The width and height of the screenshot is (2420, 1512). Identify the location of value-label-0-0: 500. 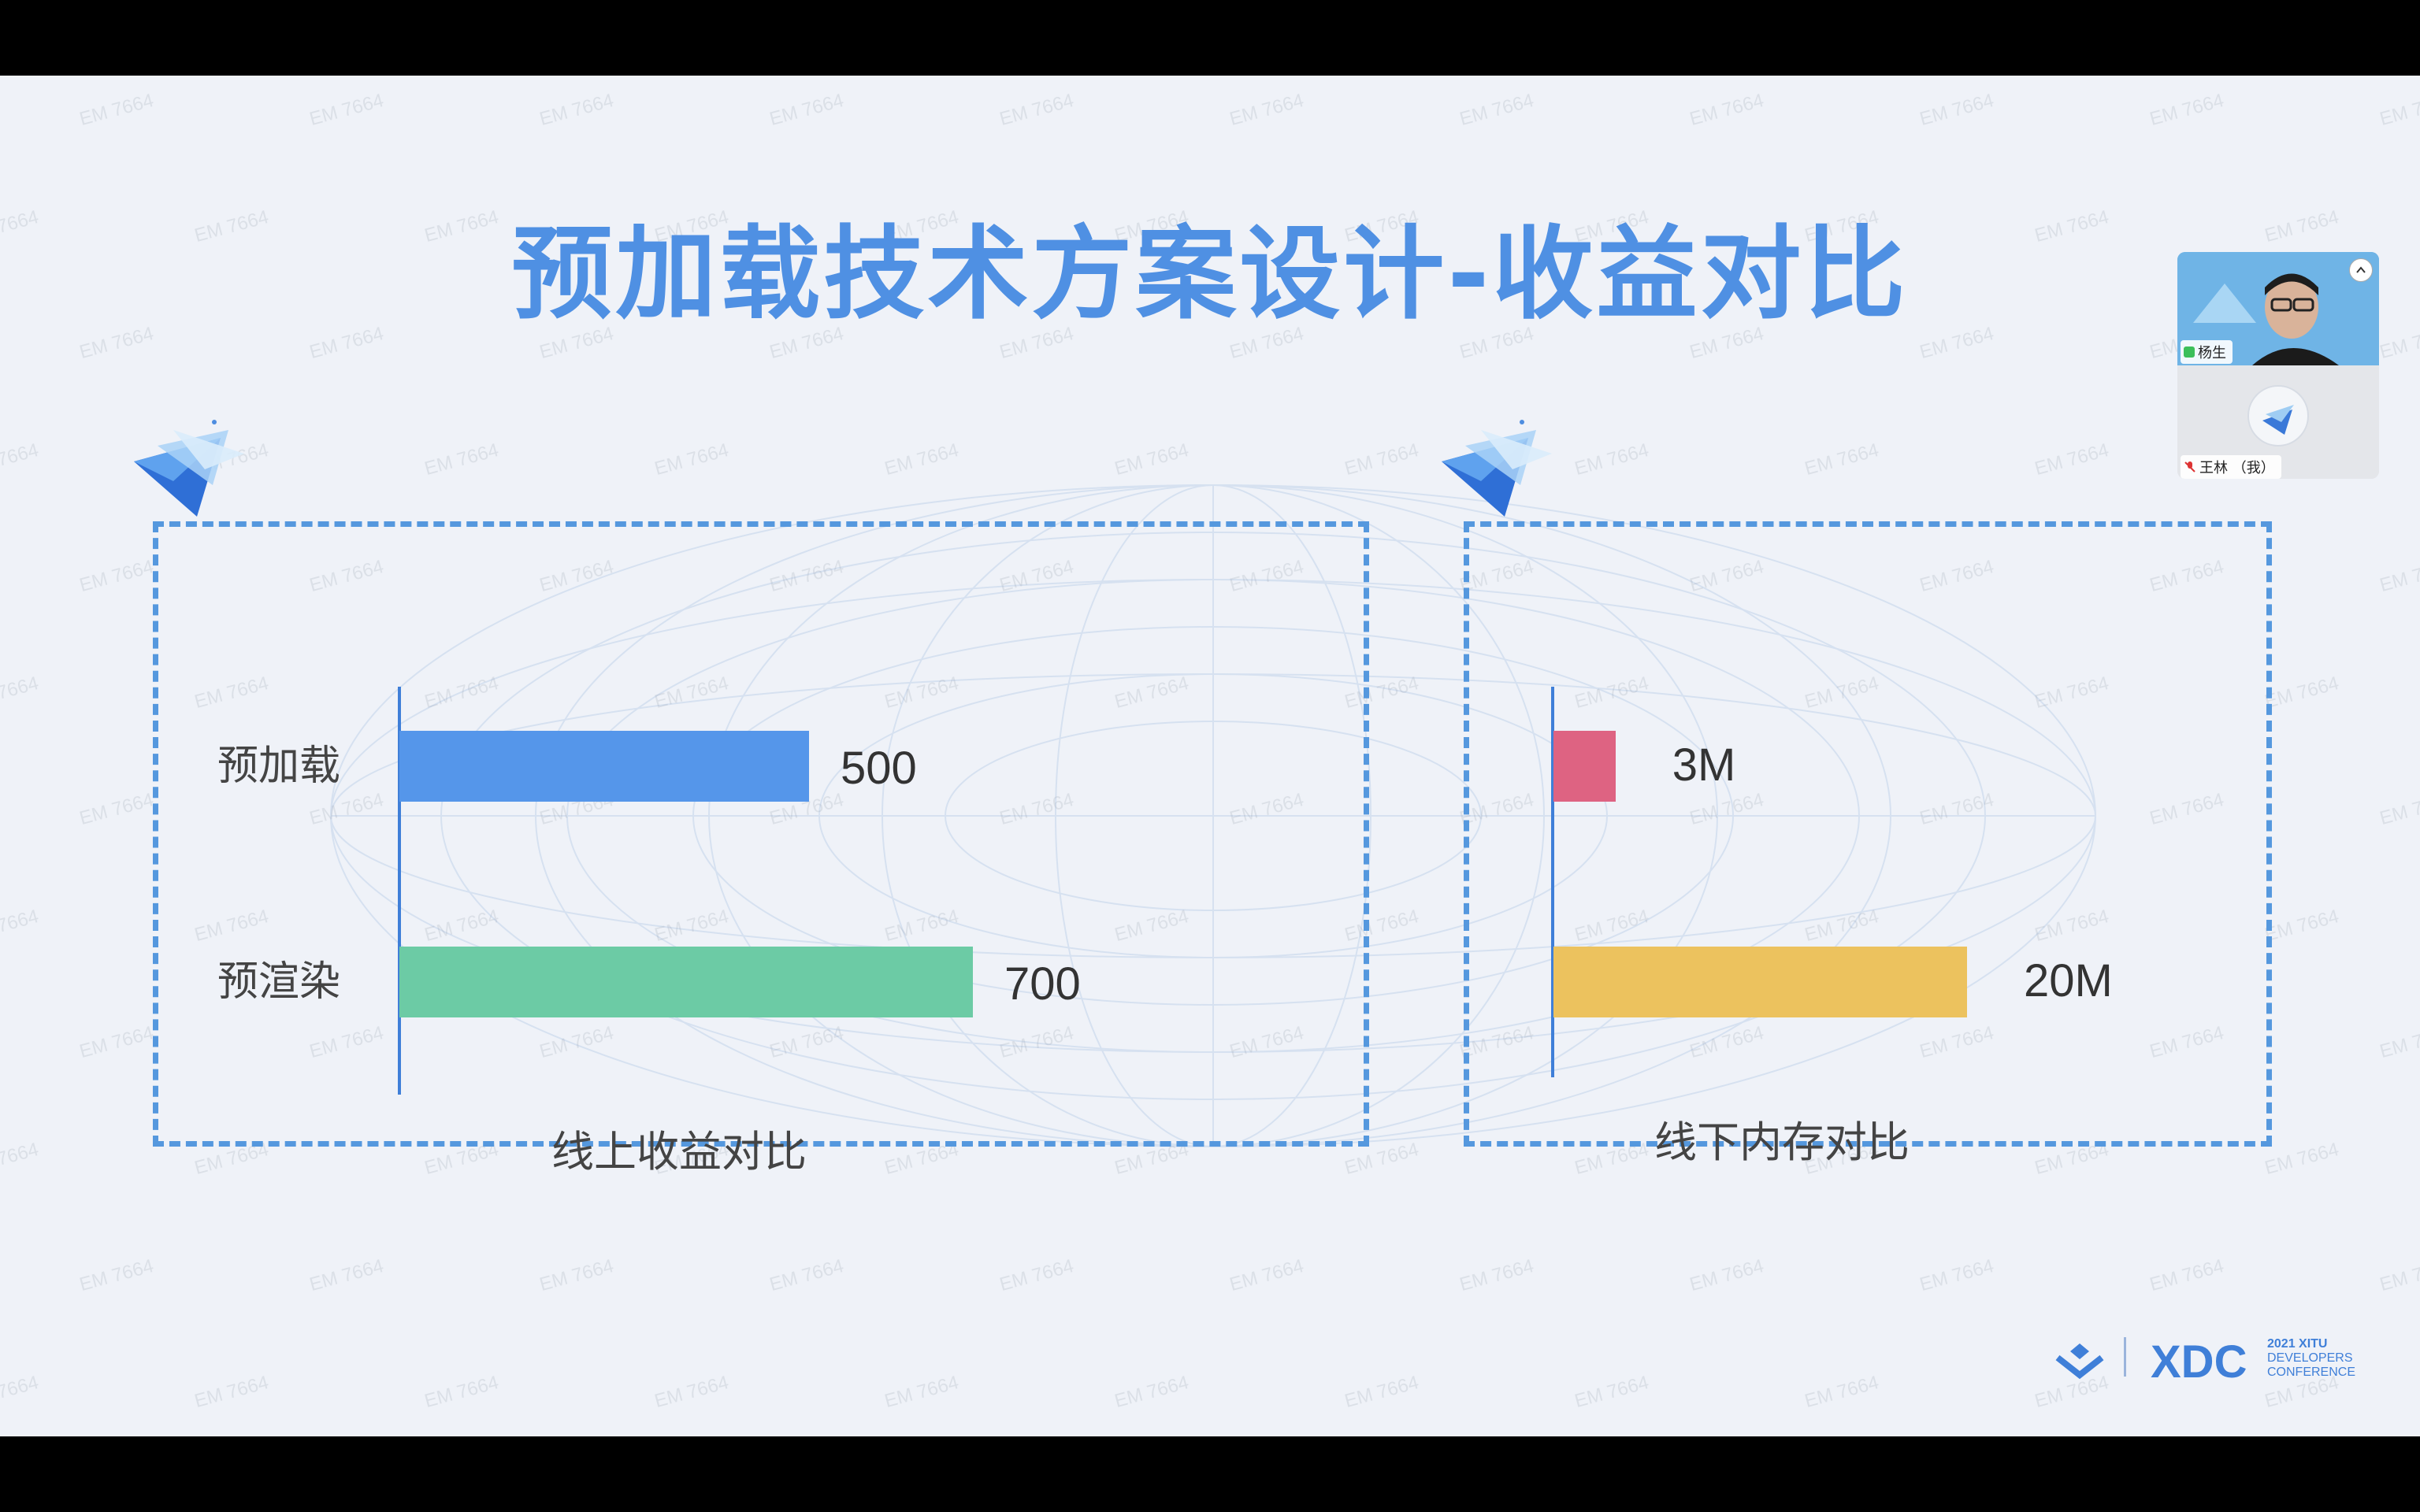
(879, 768).